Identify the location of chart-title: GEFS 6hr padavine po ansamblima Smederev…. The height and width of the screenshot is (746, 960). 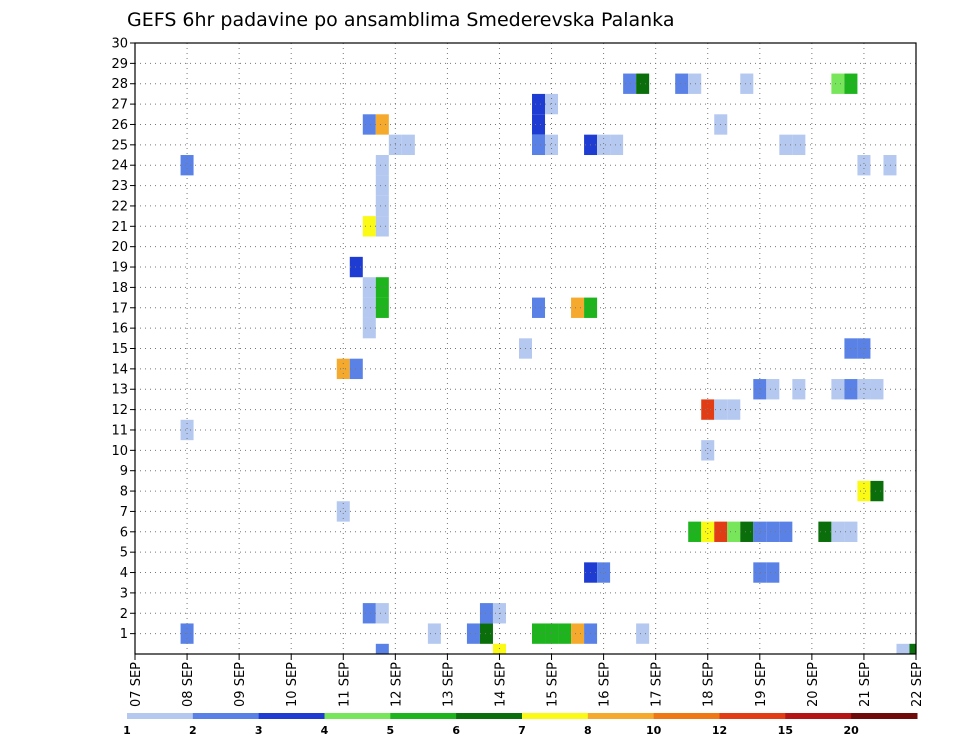
(400, 20).